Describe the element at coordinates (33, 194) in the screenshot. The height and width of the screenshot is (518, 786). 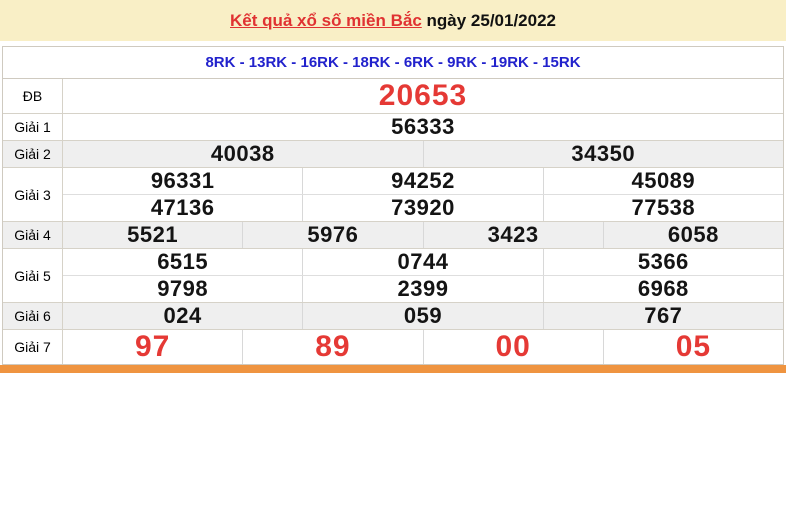
I see `prize-label-g3: Giải 3` at that location.